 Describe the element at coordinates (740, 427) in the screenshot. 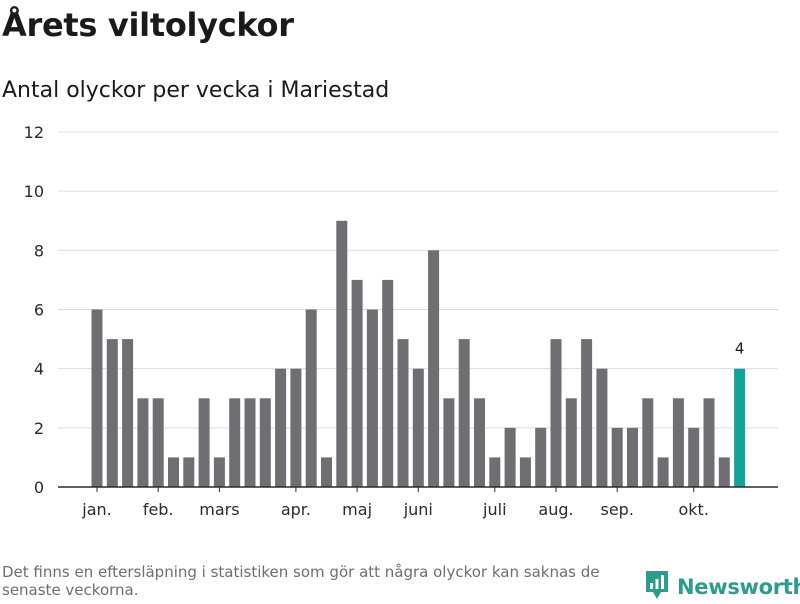

I see `bar-highlight` at that location.